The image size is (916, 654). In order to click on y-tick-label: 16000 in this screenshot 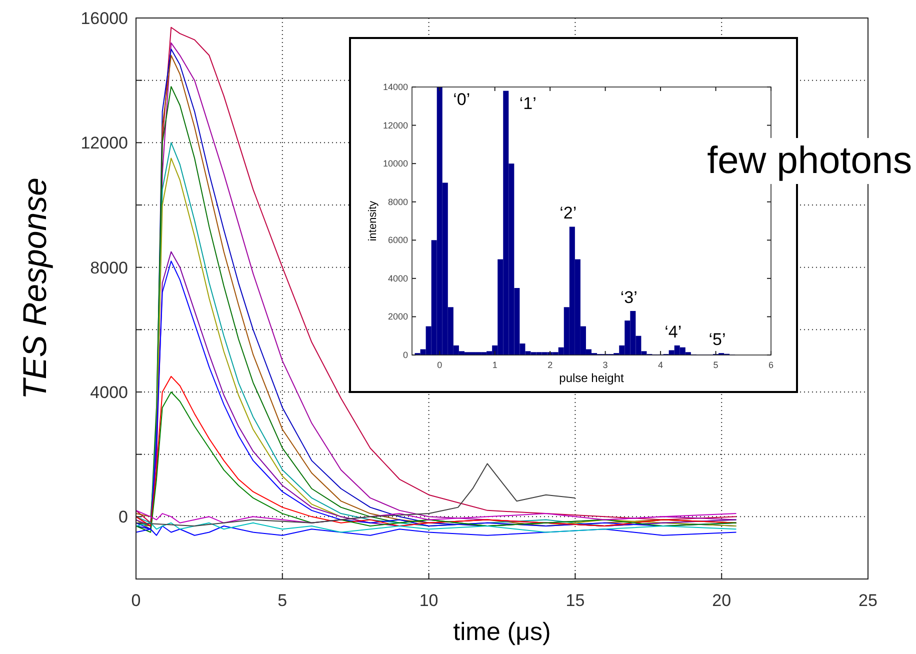, I will do `click(104, 18)`.